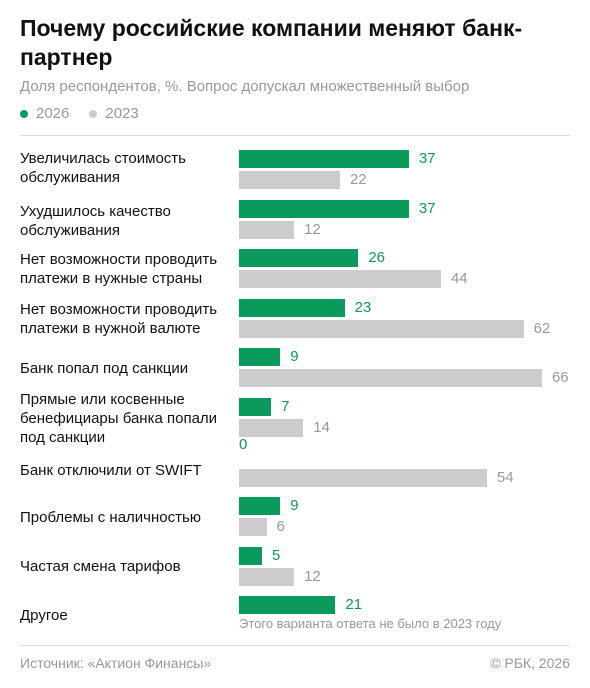  What do you see at coordinates (111, 470) in the screenshot?
I see `category-label: Банк отключили от SWIFT` at bounding box center [111, 470].